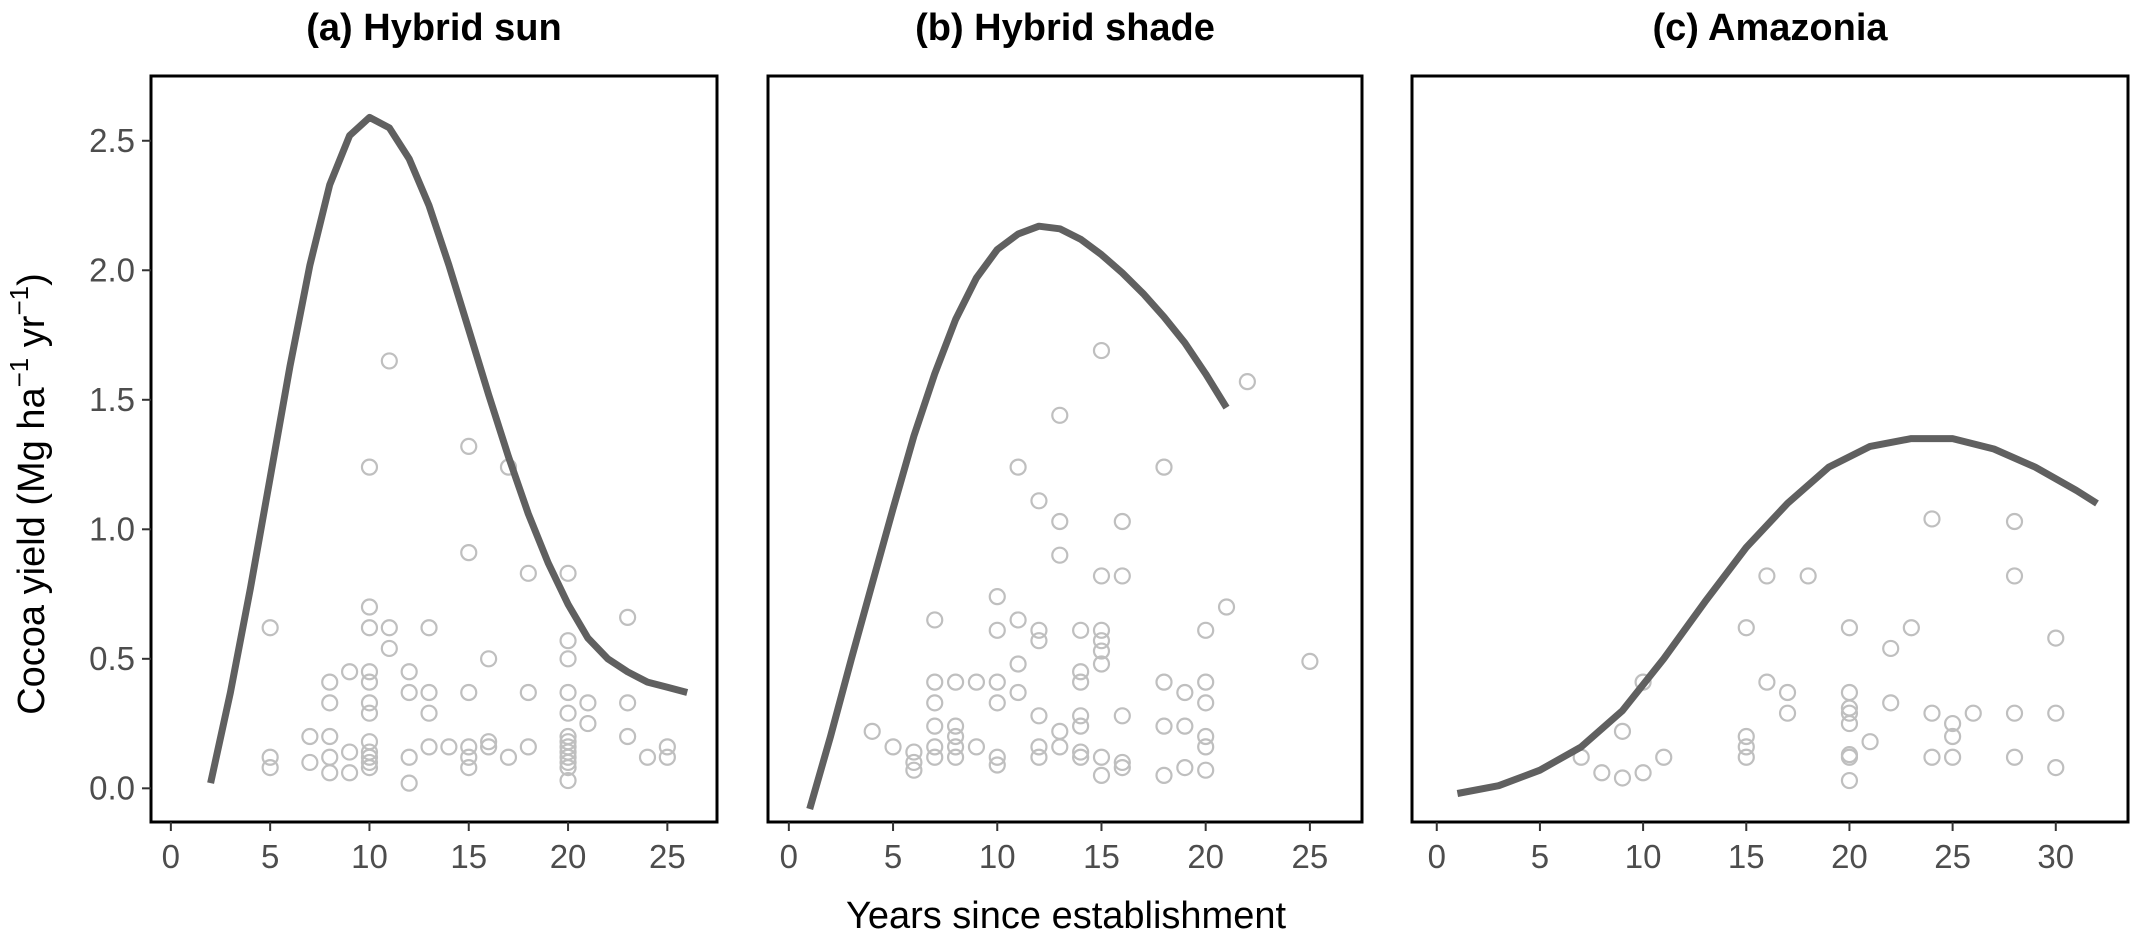 Image resolution: width=2150 pixels, height=950 pixels. Describe the element at coordinates (112, 269) in the screenshot. I see `y-tick-label: 2.0` at that location.